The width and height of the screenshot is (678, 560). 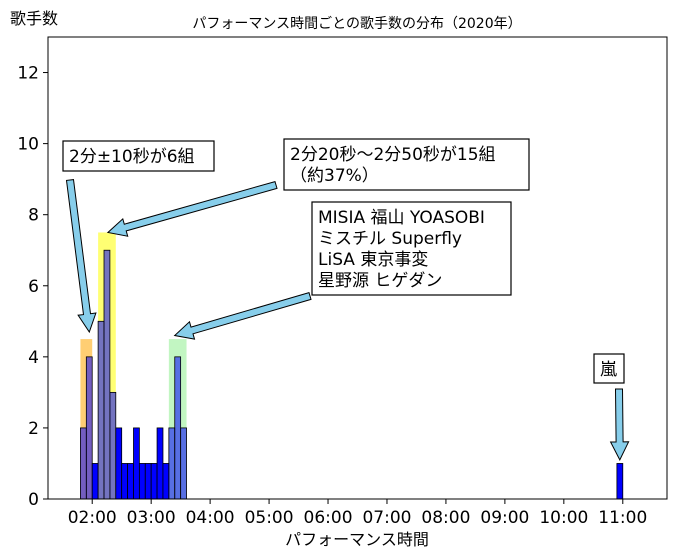 I want to click on x-axis-label: パフォーマンス時間, so click(x=357, y=539).